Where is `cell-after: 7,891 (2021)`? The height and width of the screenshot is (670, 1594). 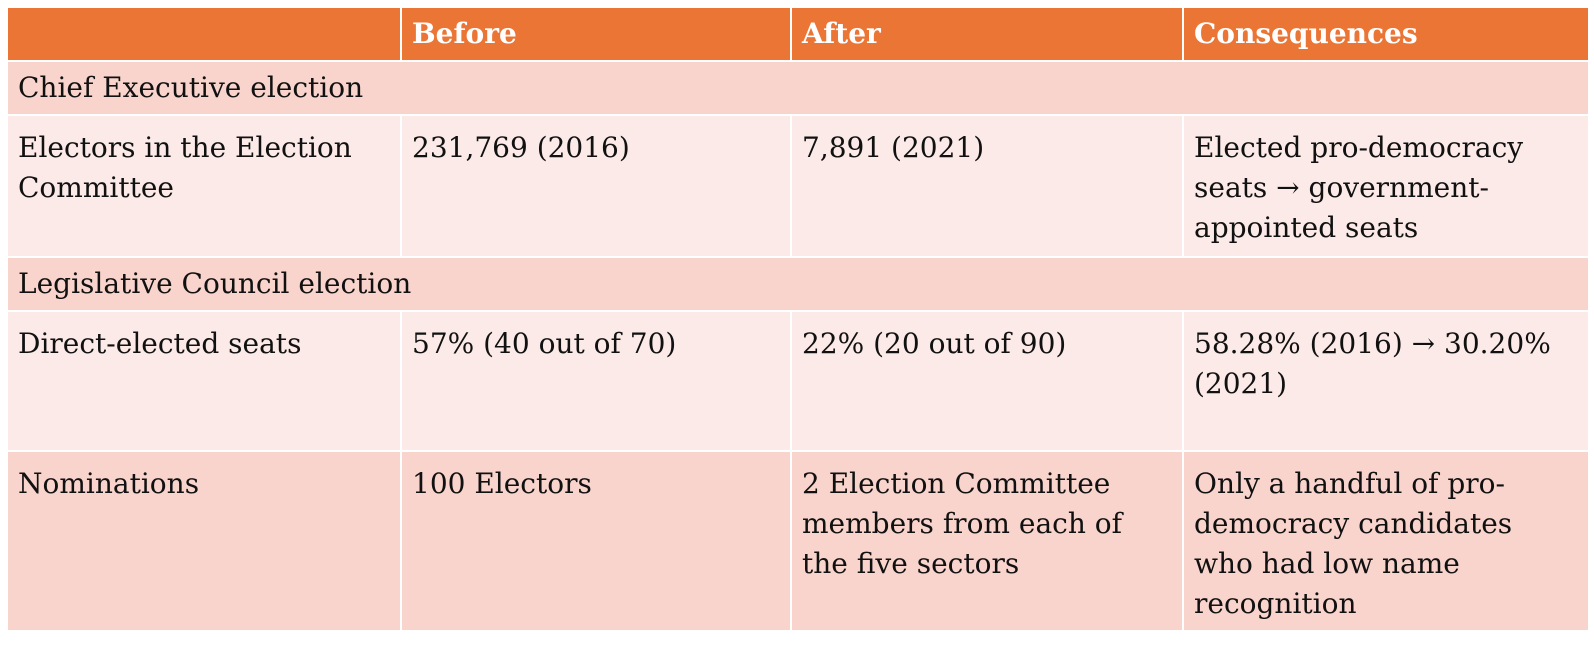
cell-after: 7,891 (2021) is located at coordinates (987, 186).